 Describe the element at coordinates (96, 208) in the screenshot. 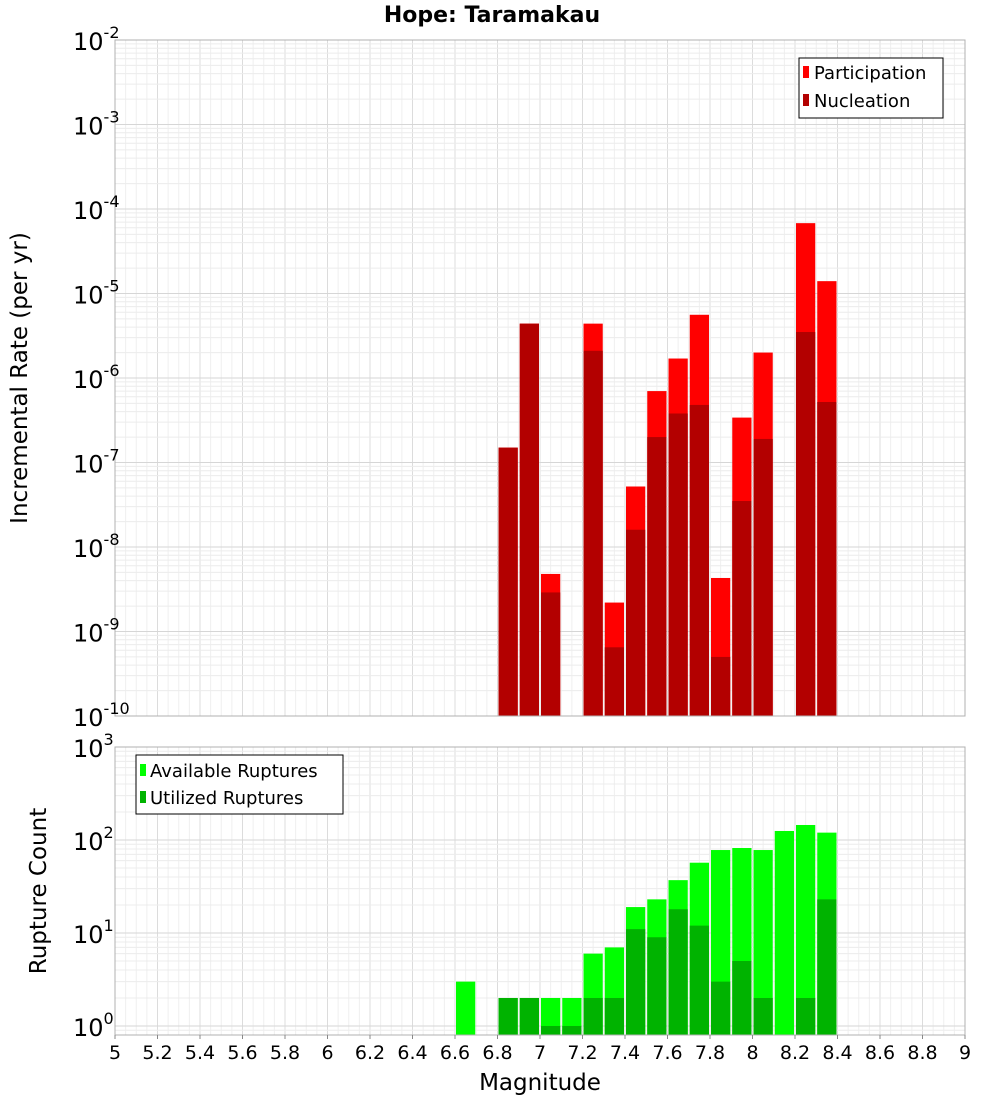

I see `y-tick-label: 10⁻⁴` at that location.